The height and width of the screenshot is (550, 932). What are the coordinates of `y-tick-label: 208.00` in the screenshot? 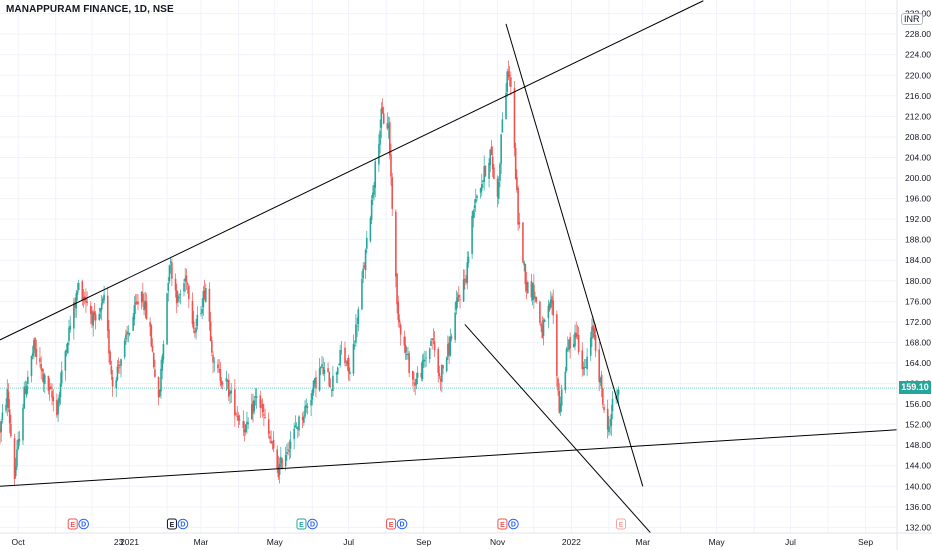 It's located at (918, 137).